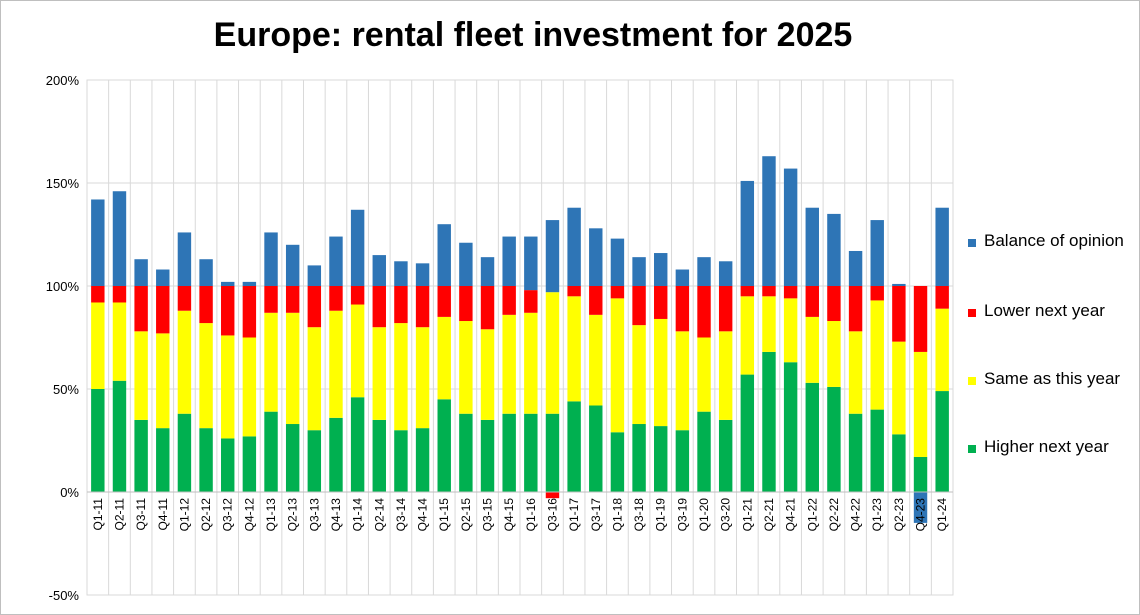  I want to click on legend-item-same: Same as this year, so click(1051, 379).